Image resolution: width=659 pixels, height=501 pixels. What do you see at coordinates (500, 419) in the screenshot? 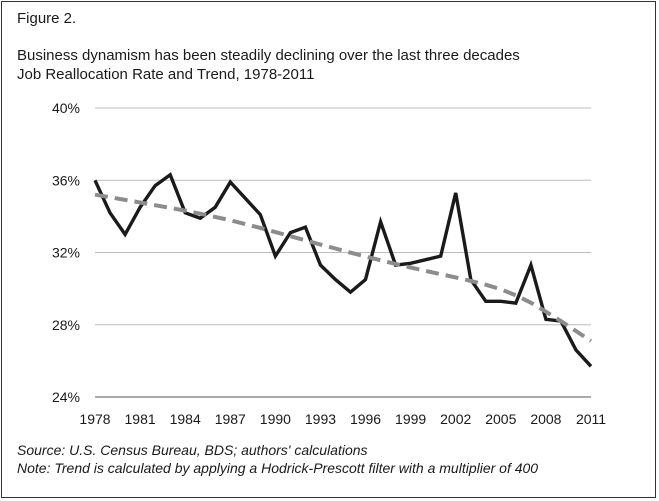
I see `x-tick-label: 2005` at bounding box center [500, 419].